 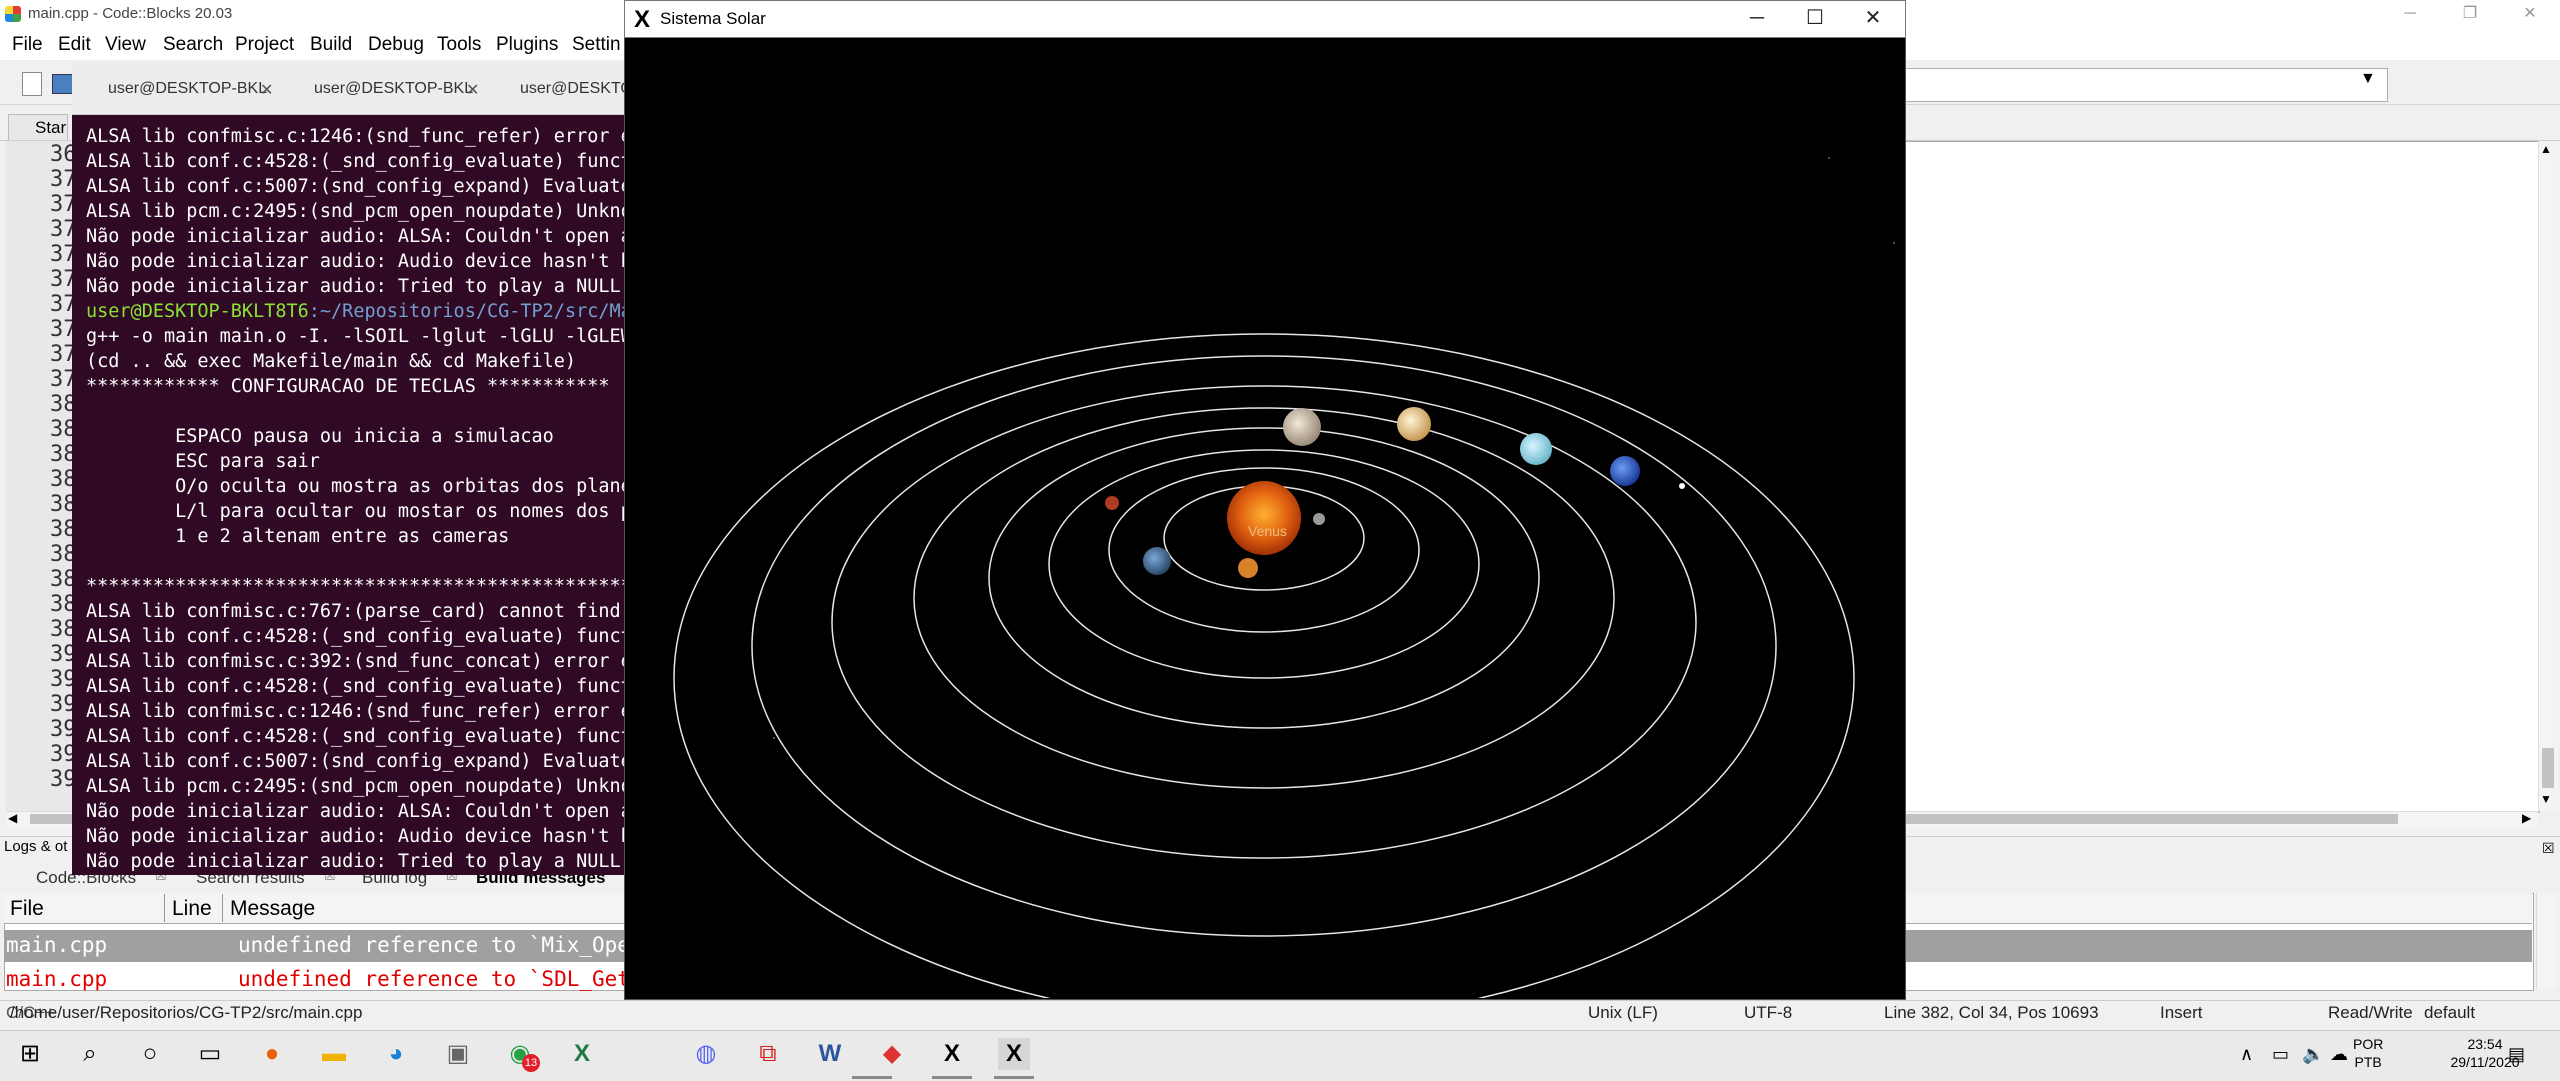 I want to click on windows-start-icon: ⊞, so click(x=30, y=1053).